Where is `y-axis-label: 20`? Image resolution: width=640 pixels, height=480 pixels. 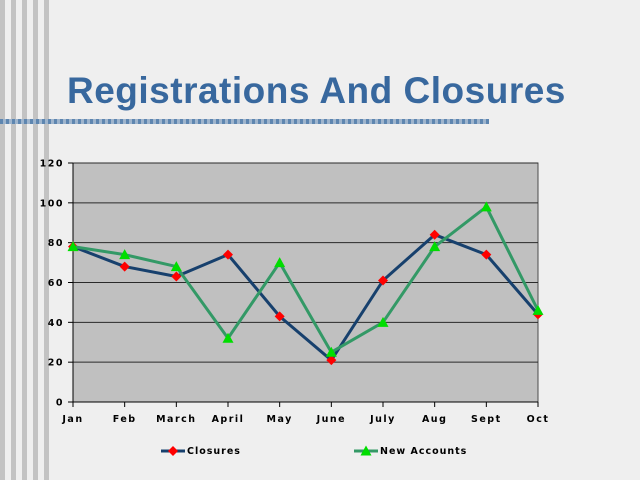
y-axis-label: 20 is located at coordinates (56, 363).